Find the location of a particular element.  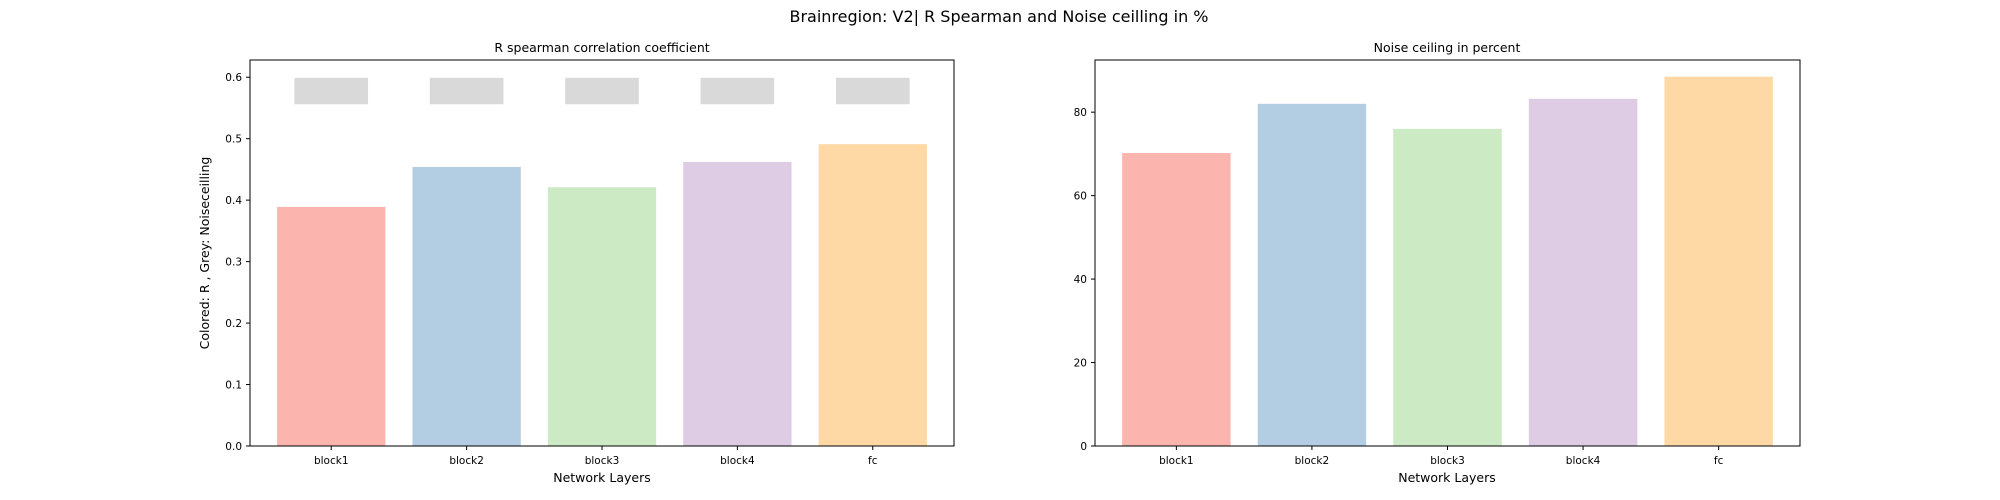

y-tick-label: 0.1 is located at coordinates (233, 386).